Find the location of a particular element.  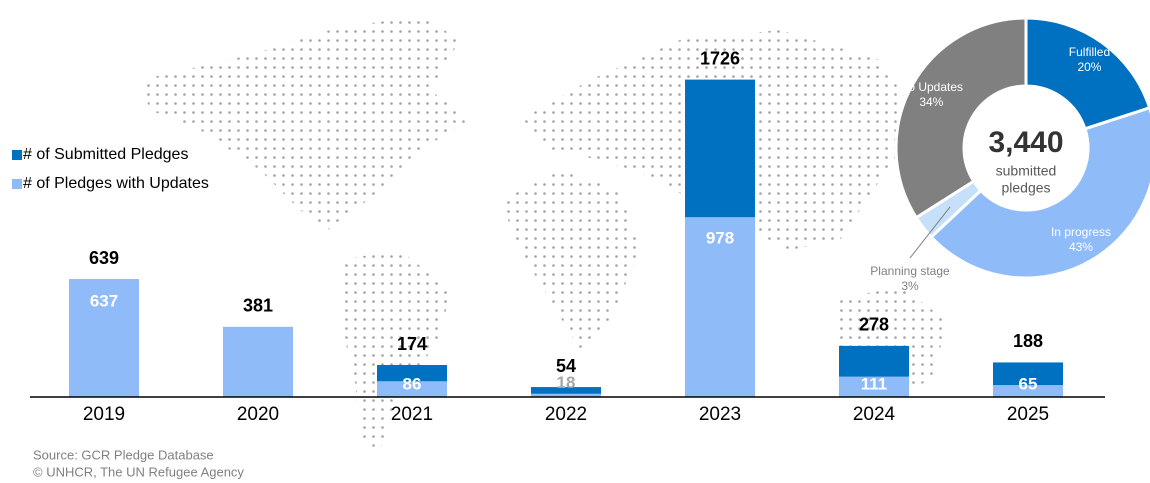

total-label: 278 is located at coordinates (874, 325).